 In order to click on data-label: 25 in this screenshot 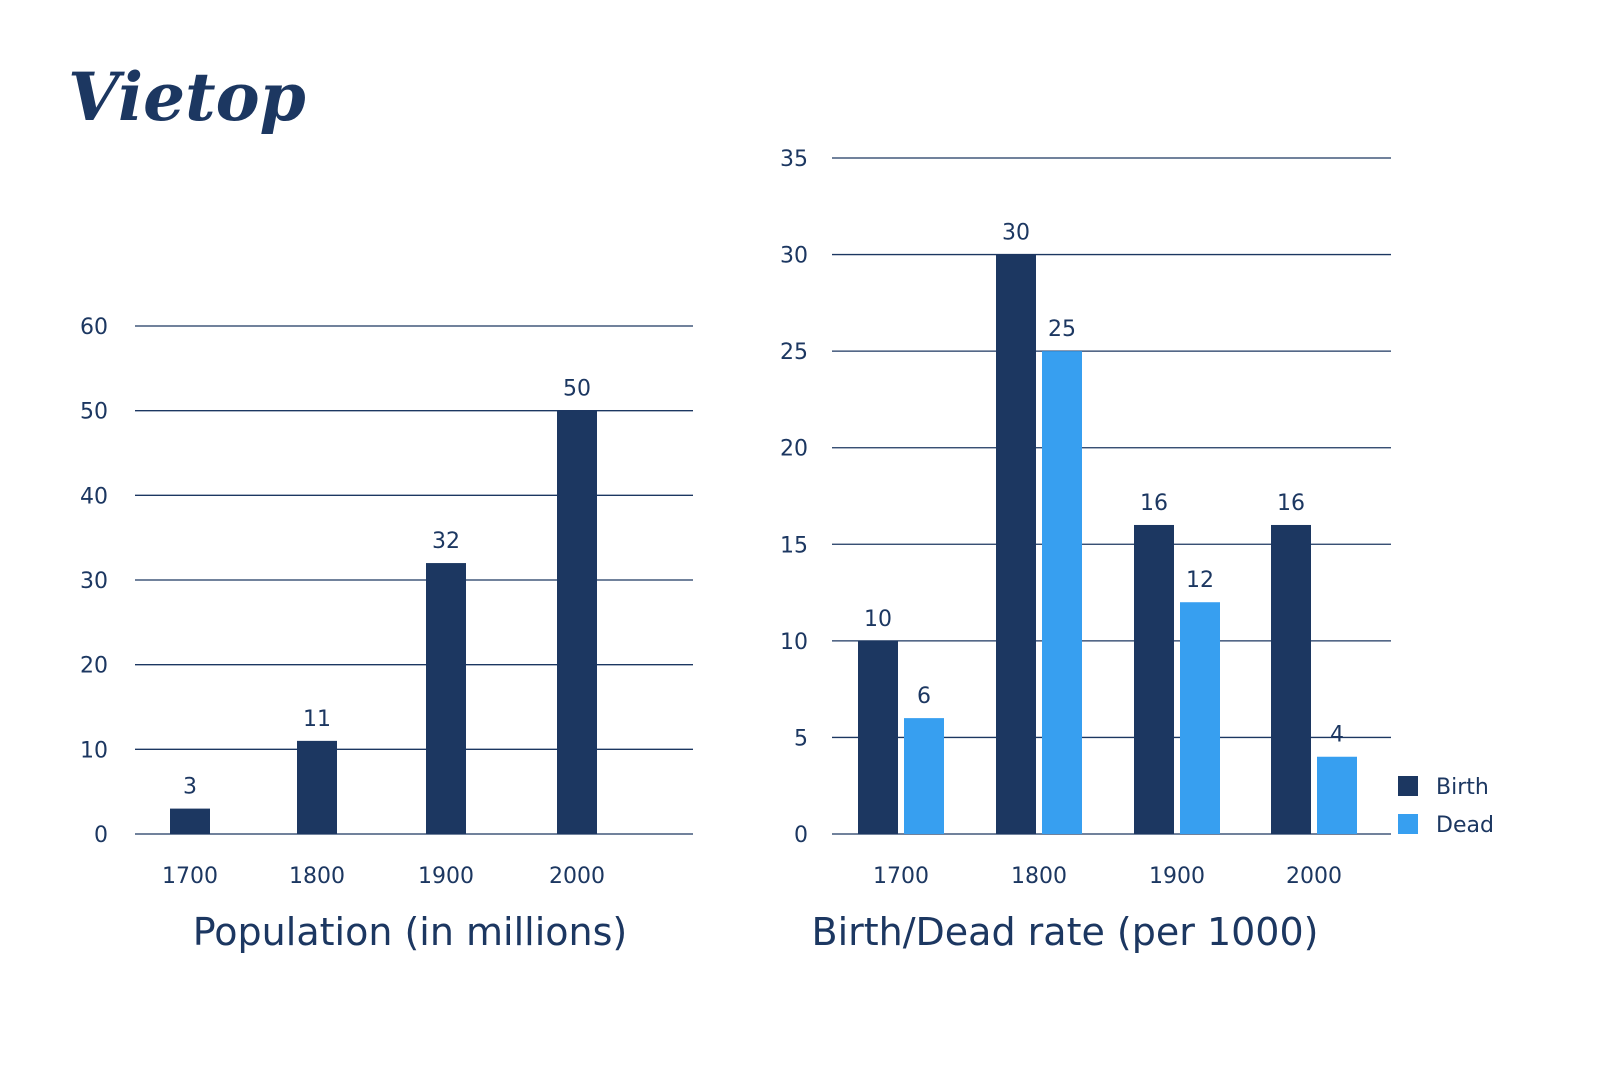, I will do `click(1062, 329)`.